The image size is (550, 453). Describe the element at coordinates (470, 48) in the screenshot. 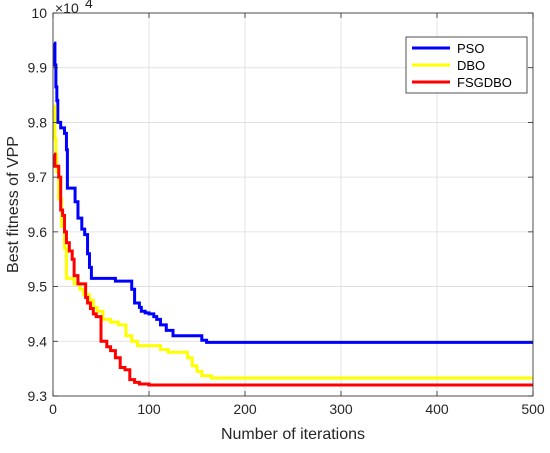

I see `legend-label-pso: PSO` at that location.